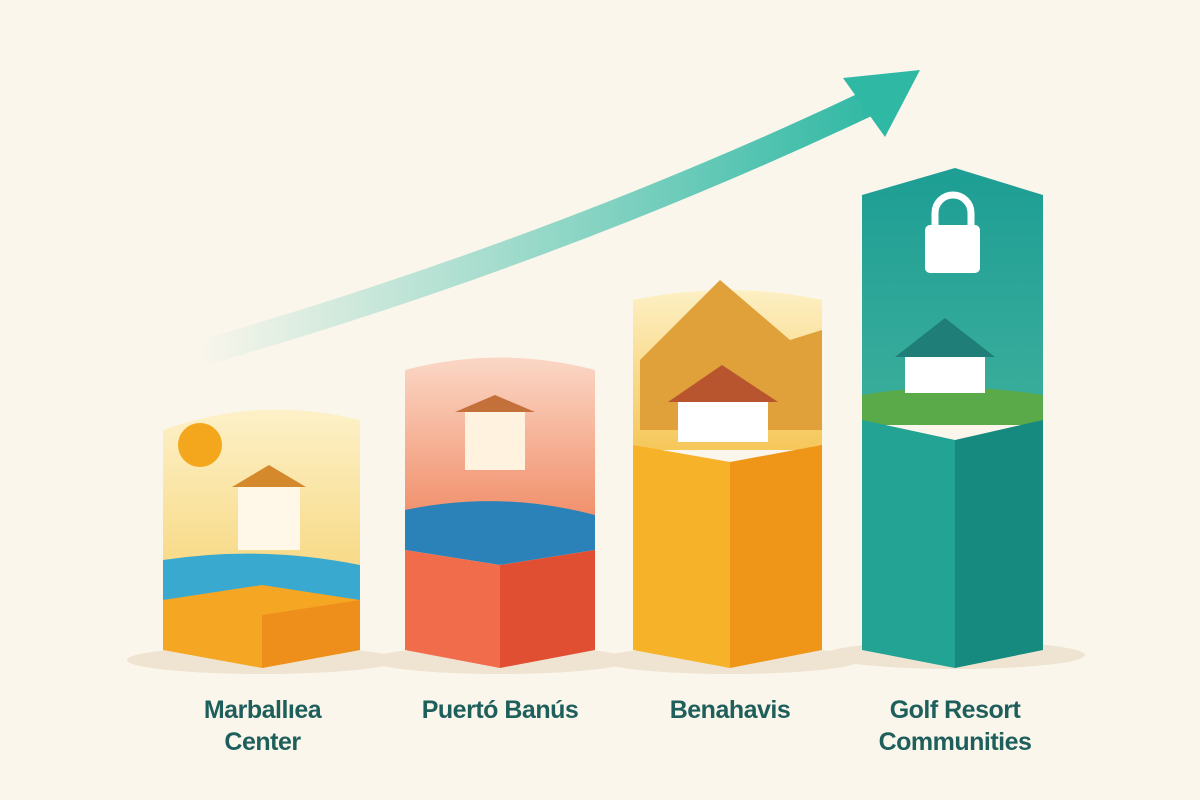 This screenshot has height=800, width=1200. What do you see at coordinates (952, 418) in the screenshot?
I see `bar-golf-resort-communities` at bounding box center [952, 418].